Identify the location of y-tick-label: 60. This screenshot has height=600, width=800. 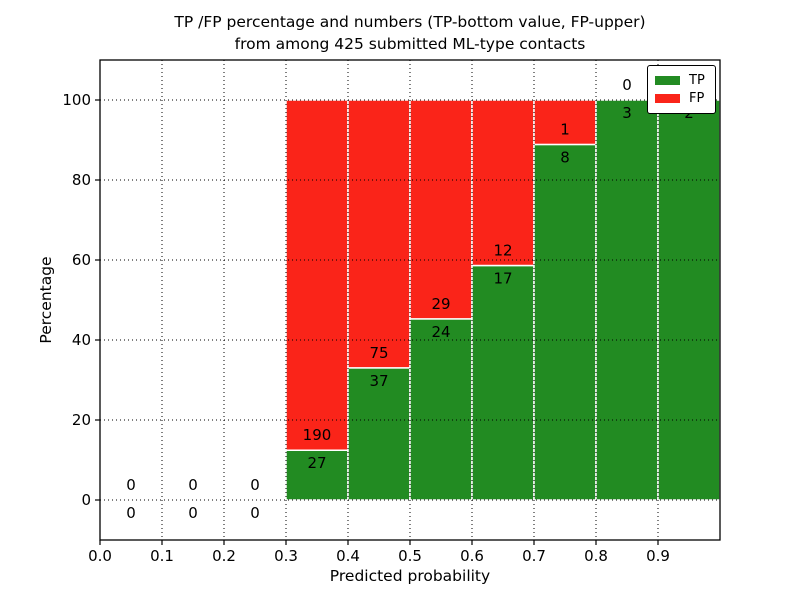
(81, 260).